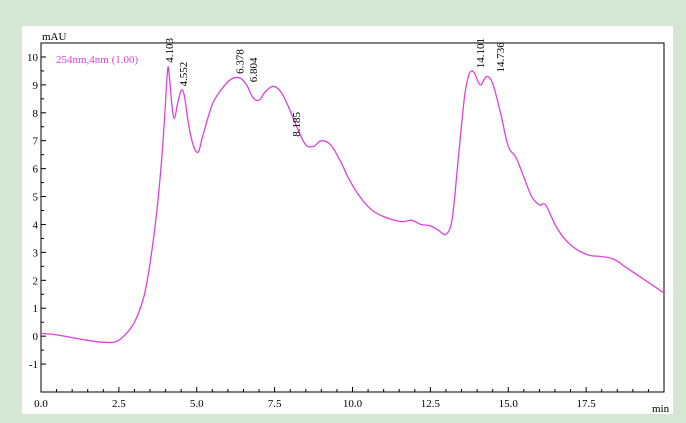 The width and height of the screenshot is (686, 423). I want to click on y-tick-label: 5, so click(36, 198).